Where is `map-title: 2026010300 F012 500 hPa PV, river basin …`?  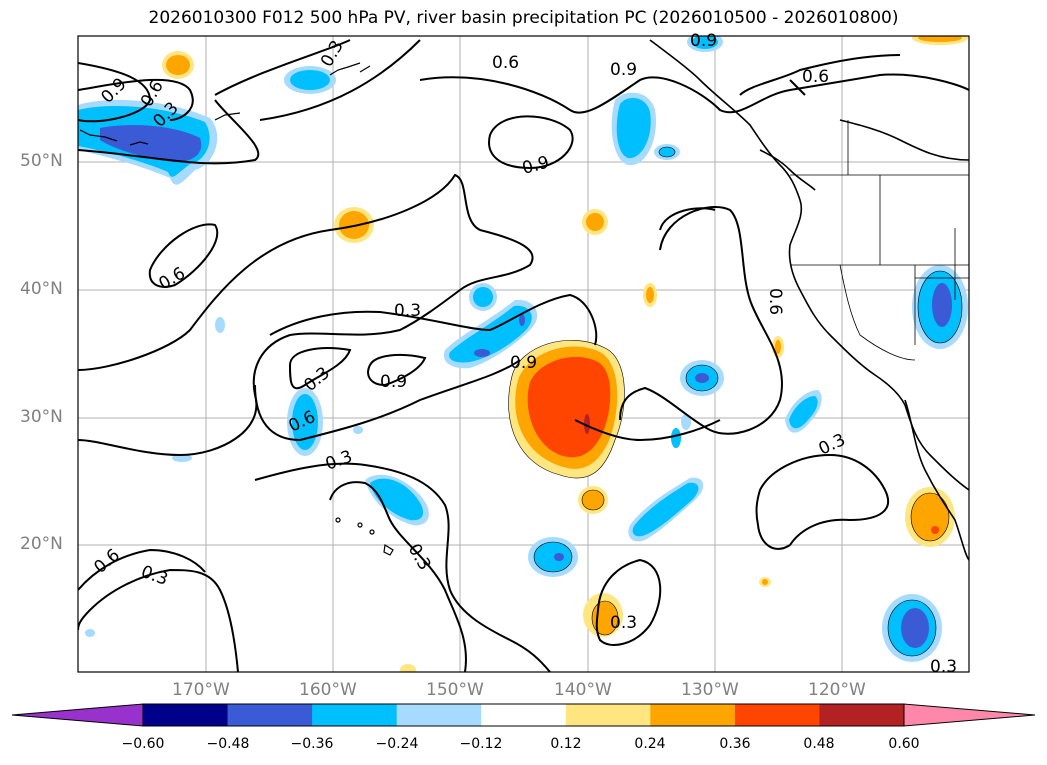 map-title: 2026010300 F012 500 hPa PV, river basin … is located at coordinates (523, 18).